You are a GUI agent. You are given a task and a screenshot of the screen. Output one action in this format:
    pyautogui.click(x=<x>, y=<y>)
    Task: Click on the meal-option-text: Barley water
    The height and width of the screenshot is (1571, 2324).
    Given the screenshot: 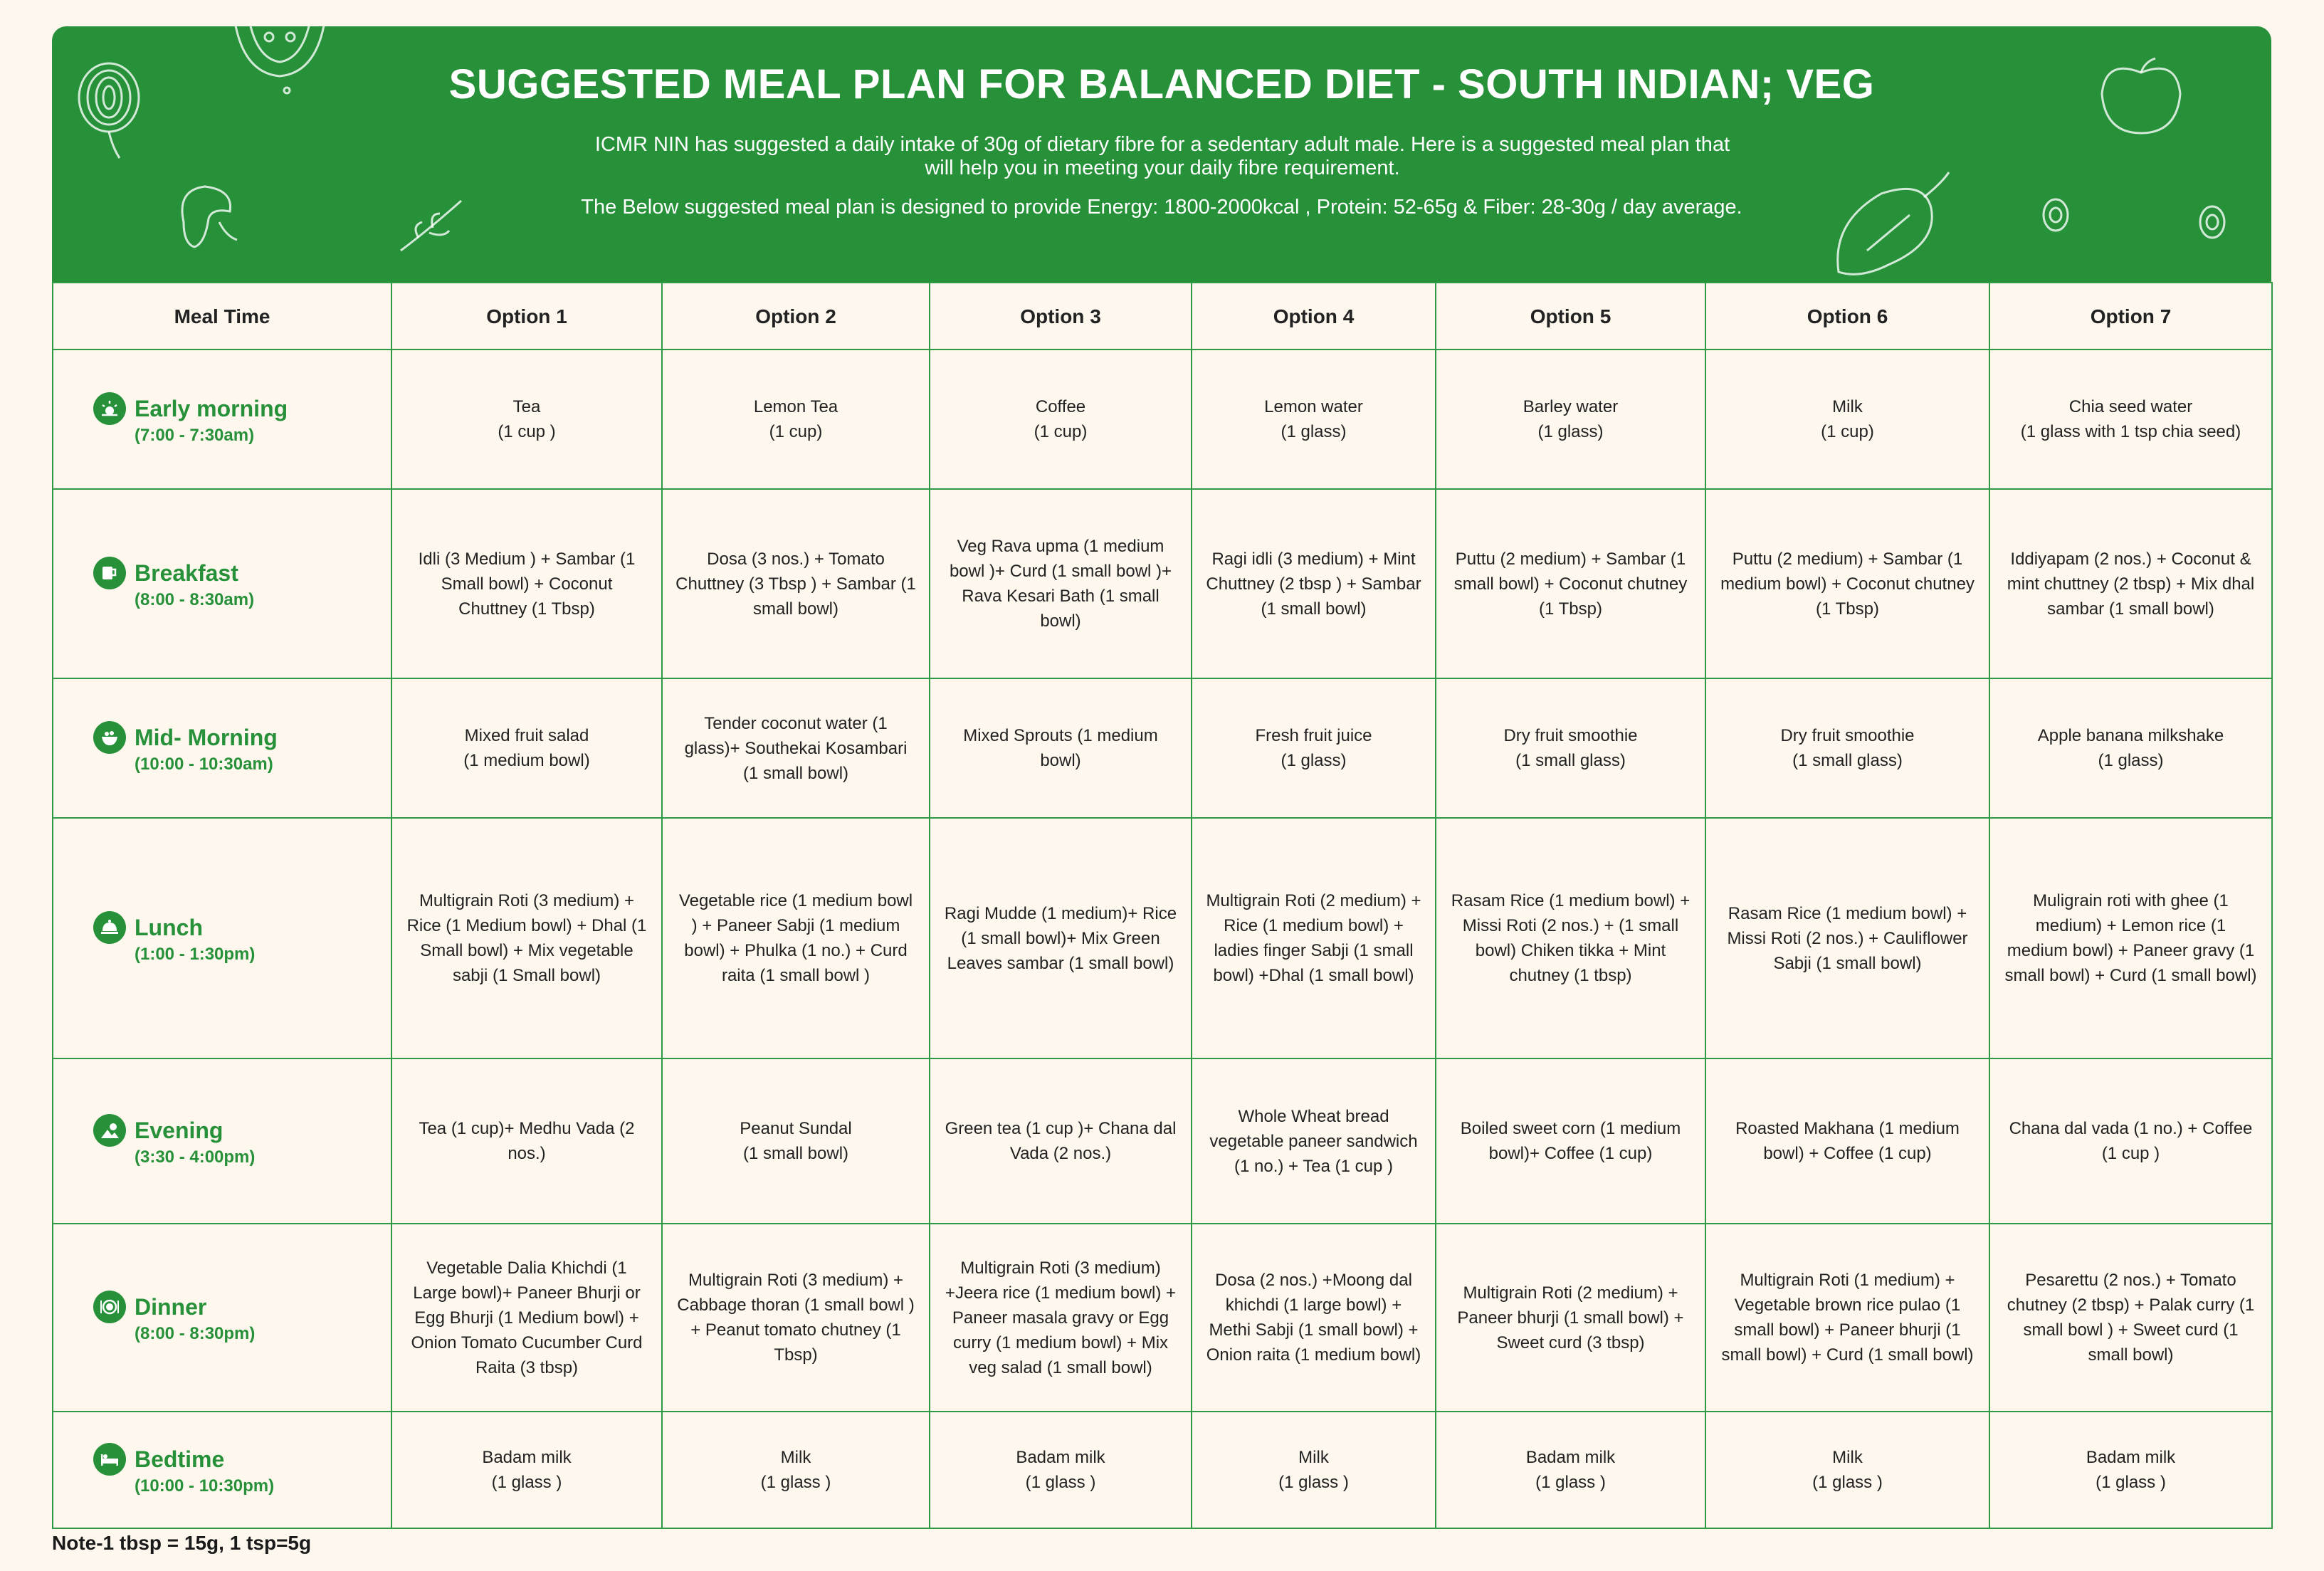 What is the action you would take?
    pyautogui.click(x=1571, y=406)
    